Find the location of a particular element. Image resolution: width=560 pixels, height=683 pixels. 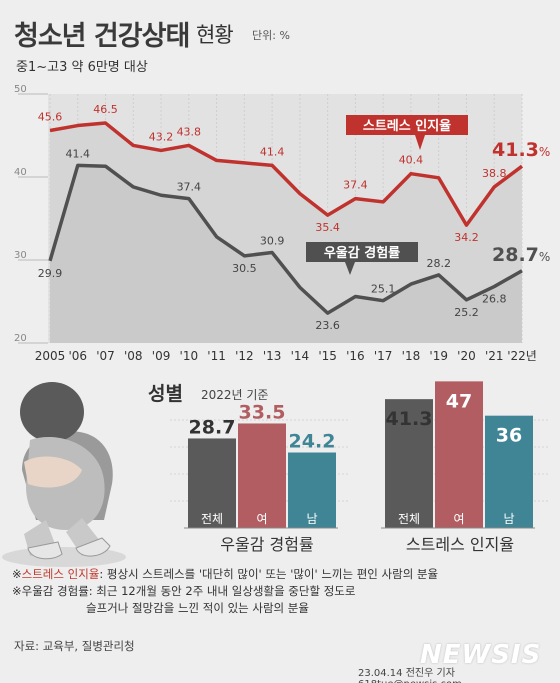

bar-group-label: 우울감 경험률 is located at coordinates (266, 544).